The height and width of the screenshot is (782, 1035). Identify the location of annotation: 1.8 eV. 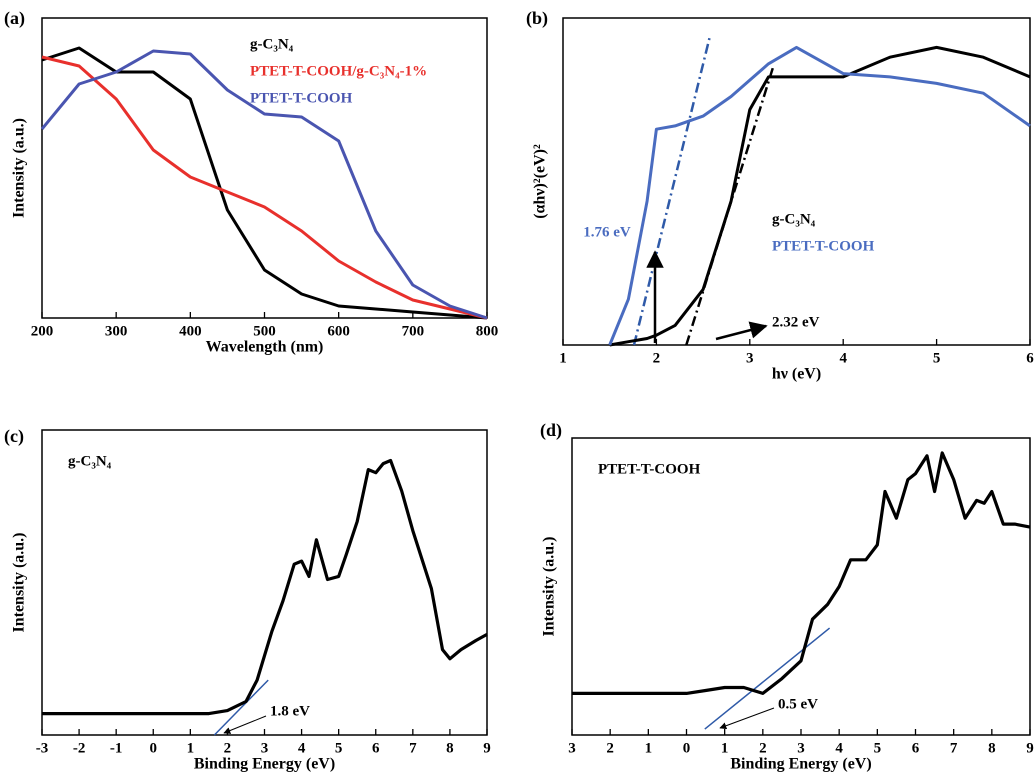
(290, 711).